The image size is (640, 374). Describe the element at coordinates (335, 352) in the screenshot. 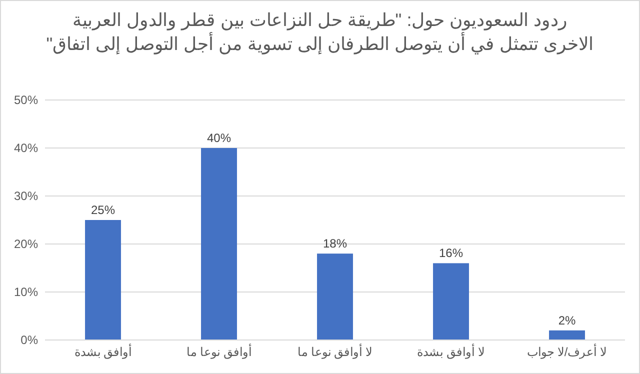

I see `x-tick-label: لا أوافق نوعا ما` at that location.